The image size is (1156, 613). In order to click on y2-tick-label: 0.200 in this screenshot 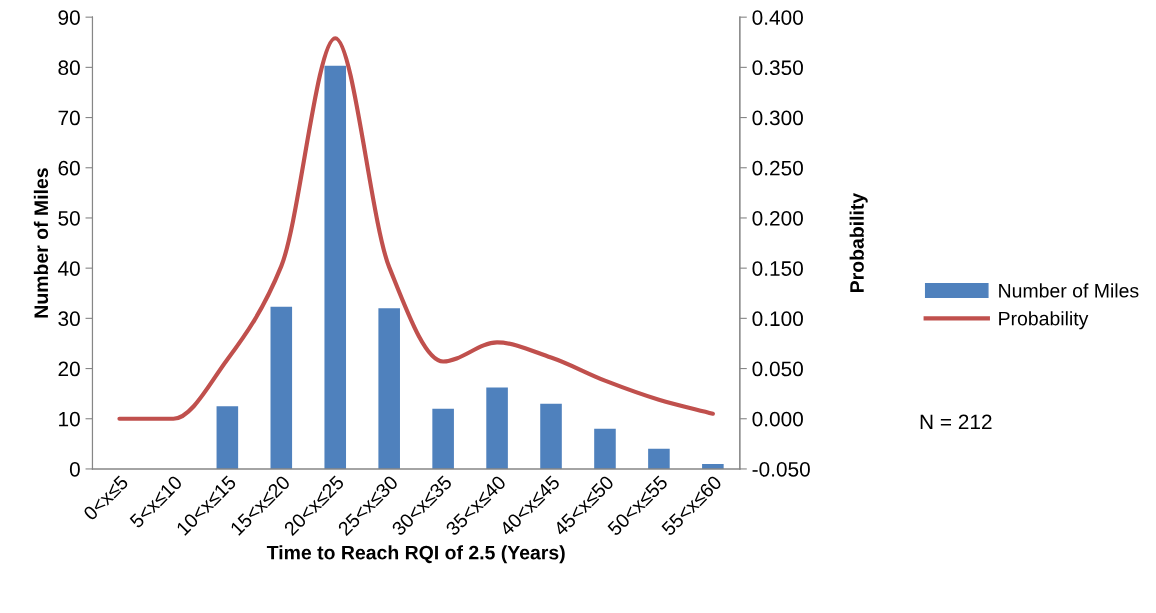, I will do `click(777, 218)`.